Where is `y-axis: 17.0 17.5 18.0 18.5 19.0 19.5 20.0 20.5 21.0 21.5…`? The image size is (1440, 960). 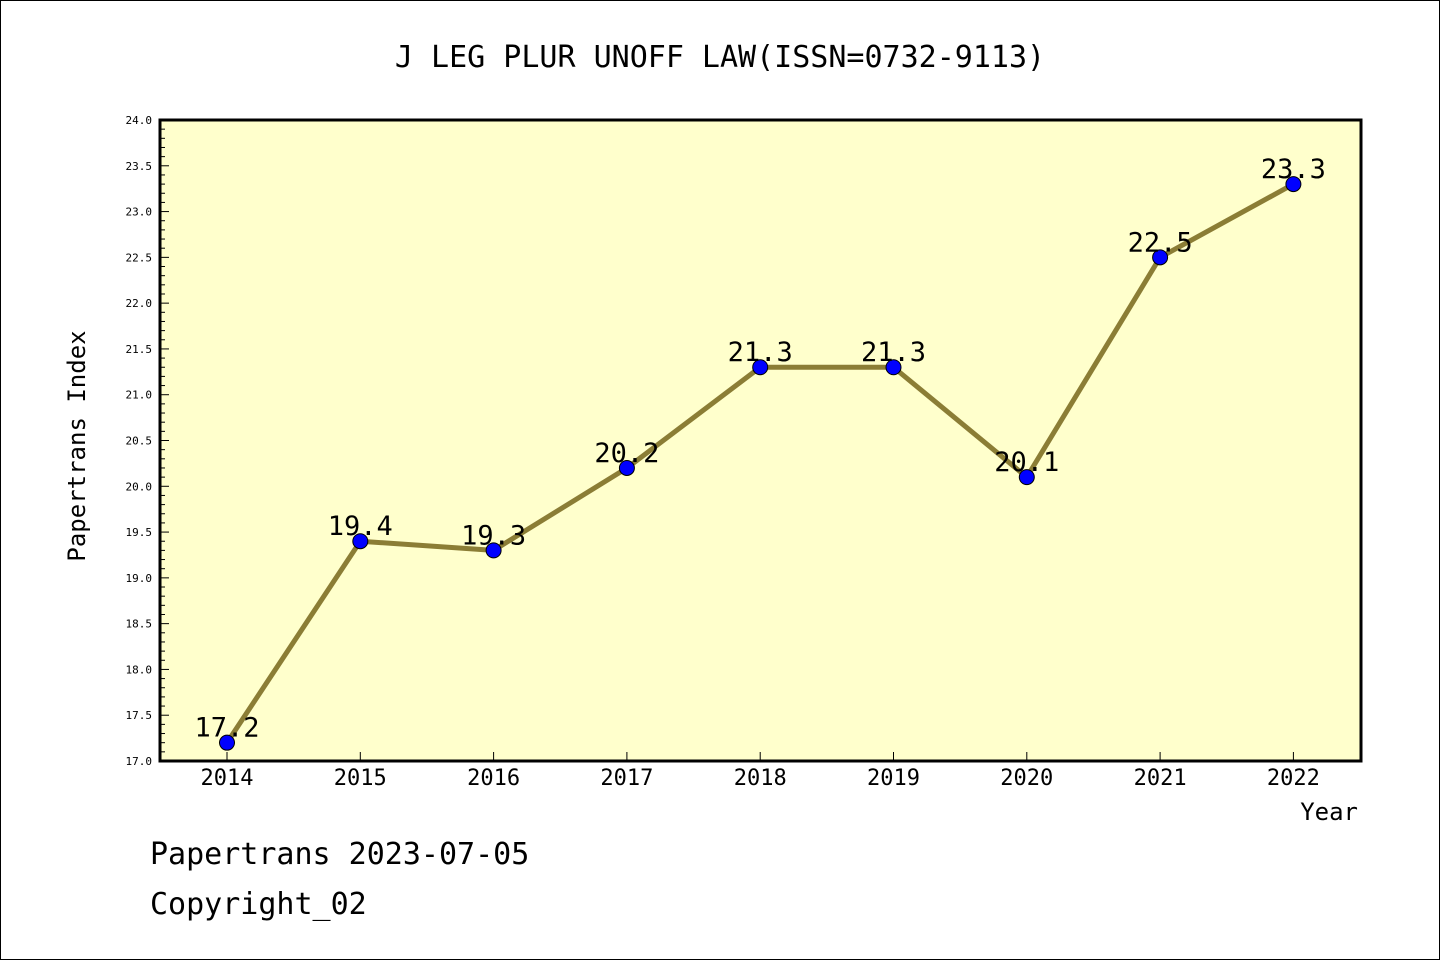 y-axis: 17.0 17.5 18.0 18.5 19.0 19.5 20.0 20.5 21.0 21.5… is located at coordinates (147, 441).